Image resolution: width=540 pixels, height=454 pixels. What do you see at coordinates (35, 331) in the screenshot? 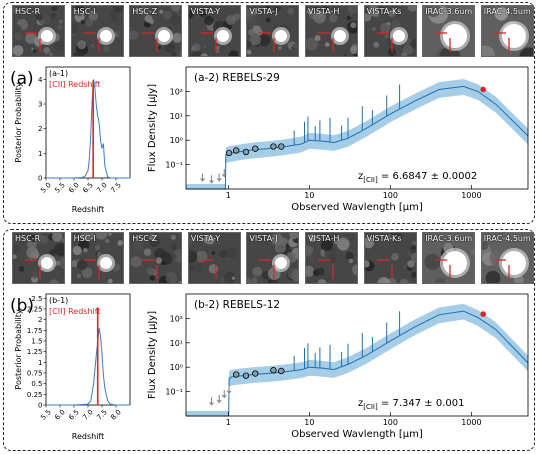
I see `y-tick-label: 1.75` at bounding box center [35, 331].